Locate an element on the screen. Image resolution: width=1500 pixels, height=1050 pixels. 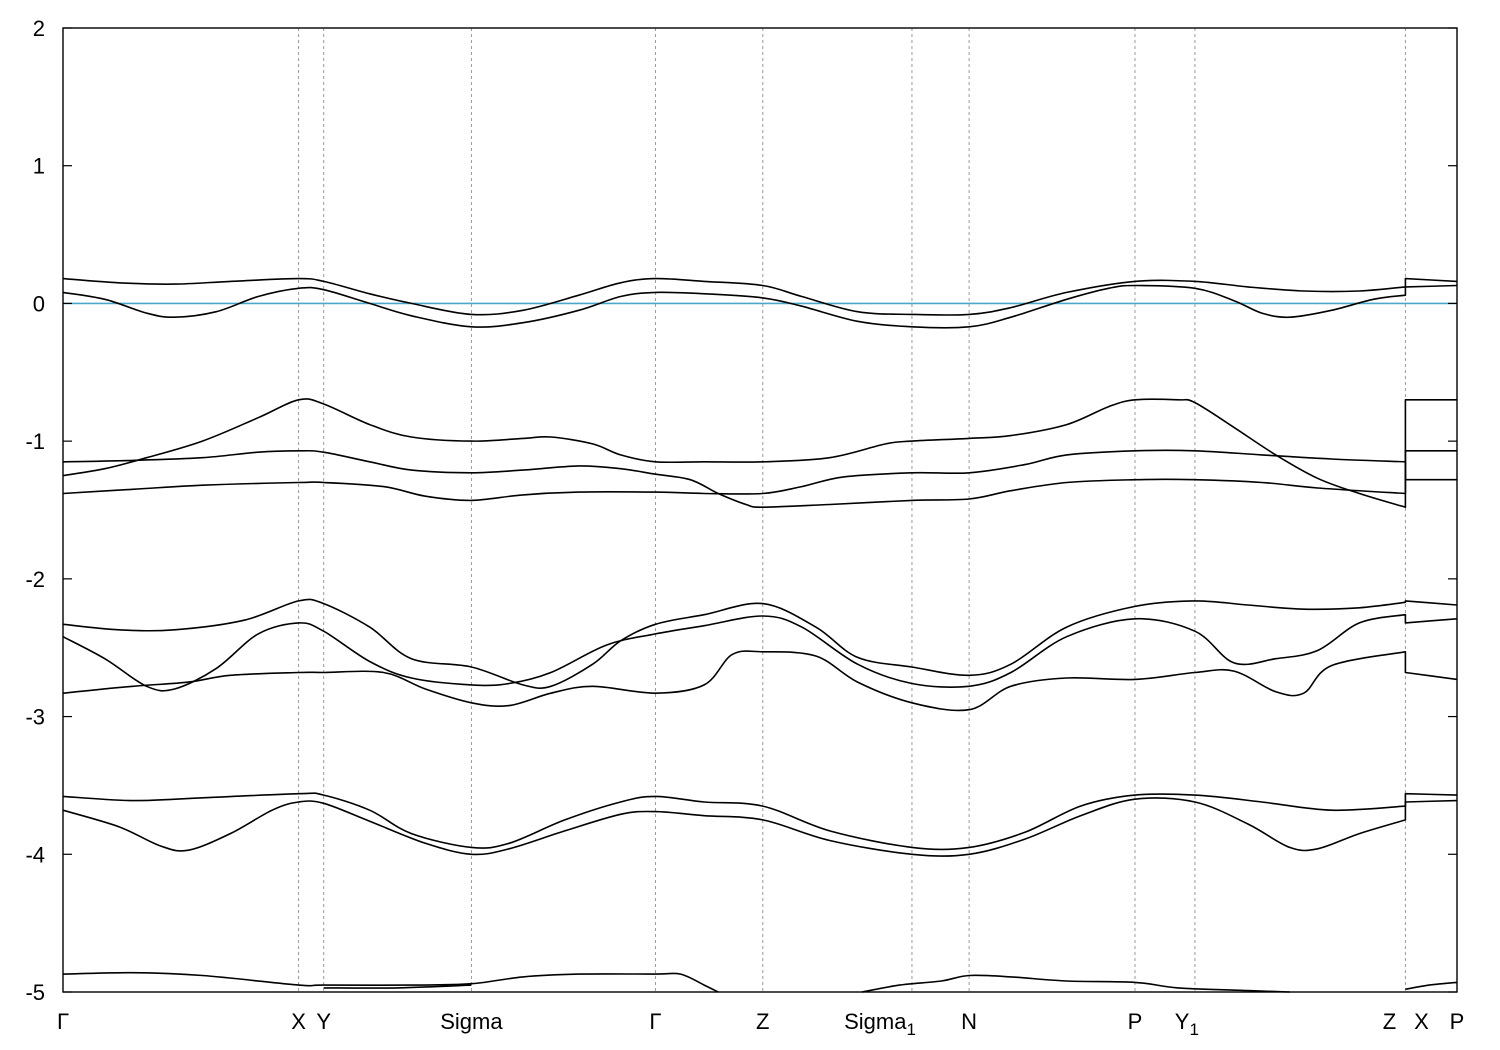
x-tick-label: Sigma1 is located at coordinates (880, 1024).